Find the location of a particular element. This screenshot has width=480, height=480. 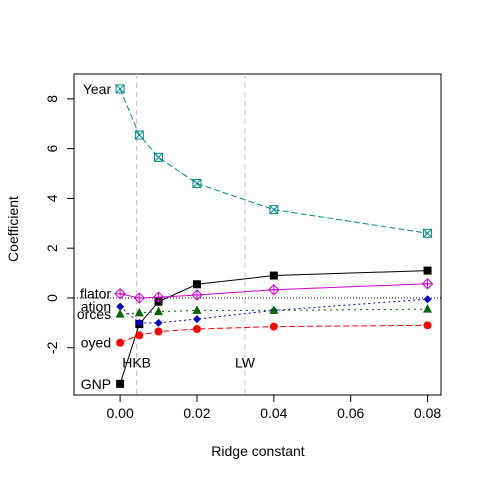

series-label: ation is located at coordinates (96, 307).